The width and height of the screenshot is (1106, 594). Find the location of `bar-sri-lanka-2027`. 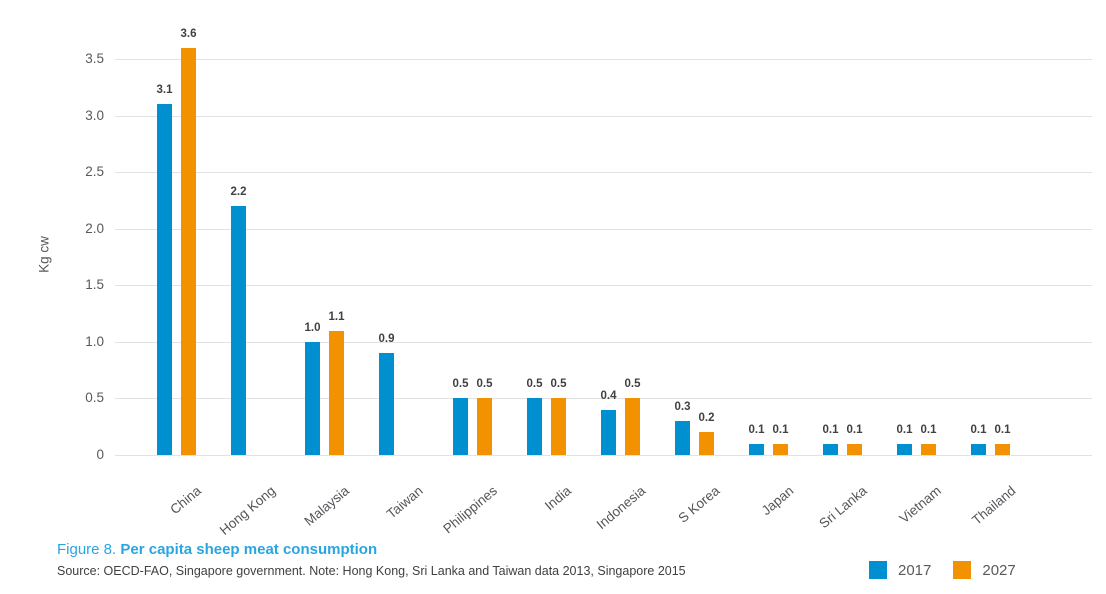

bar-sri-lanka-2027 is located at coordinates (854, 449).